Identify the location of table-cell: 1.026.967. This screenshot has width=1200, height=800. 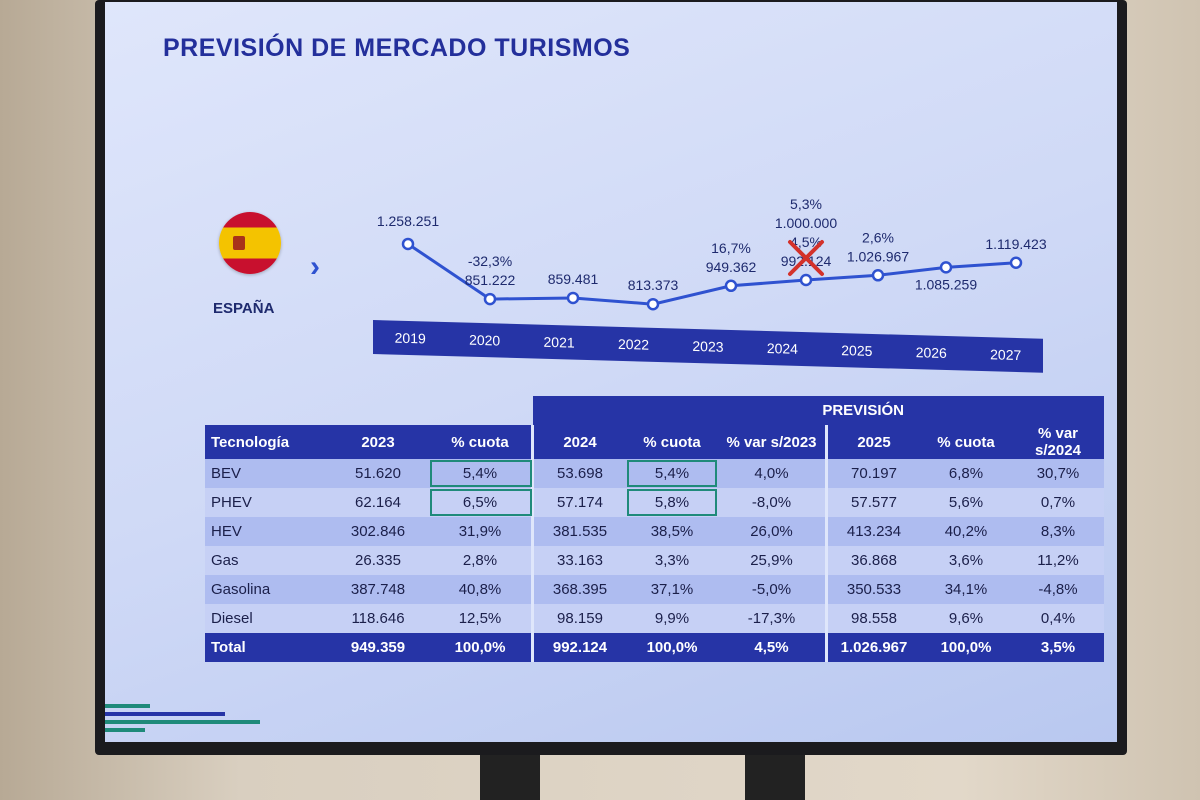
(872, 647).